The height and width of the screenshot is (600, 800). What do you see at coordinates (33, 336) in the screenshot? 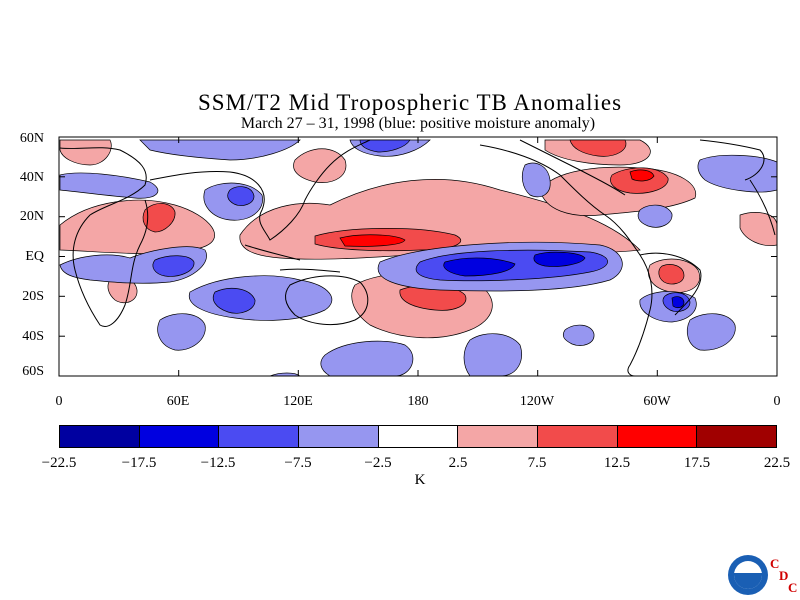
I see `lat-label: 40S` at bounding box center [33, 336].